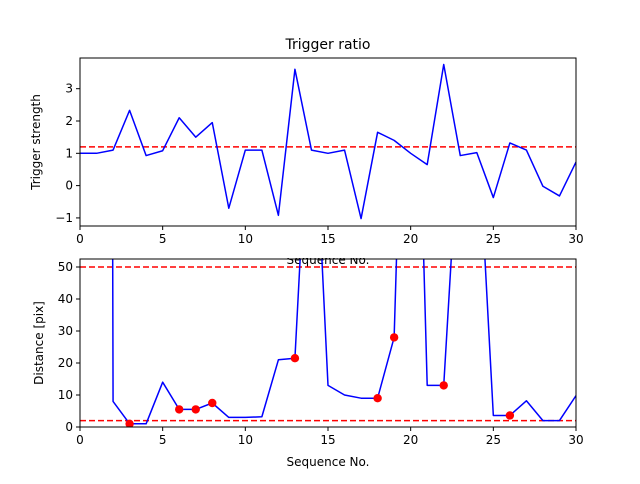  Describe the element at coordinates (163, 239) in the screenshot. I see `top-x-tick-label: 5` at that location.